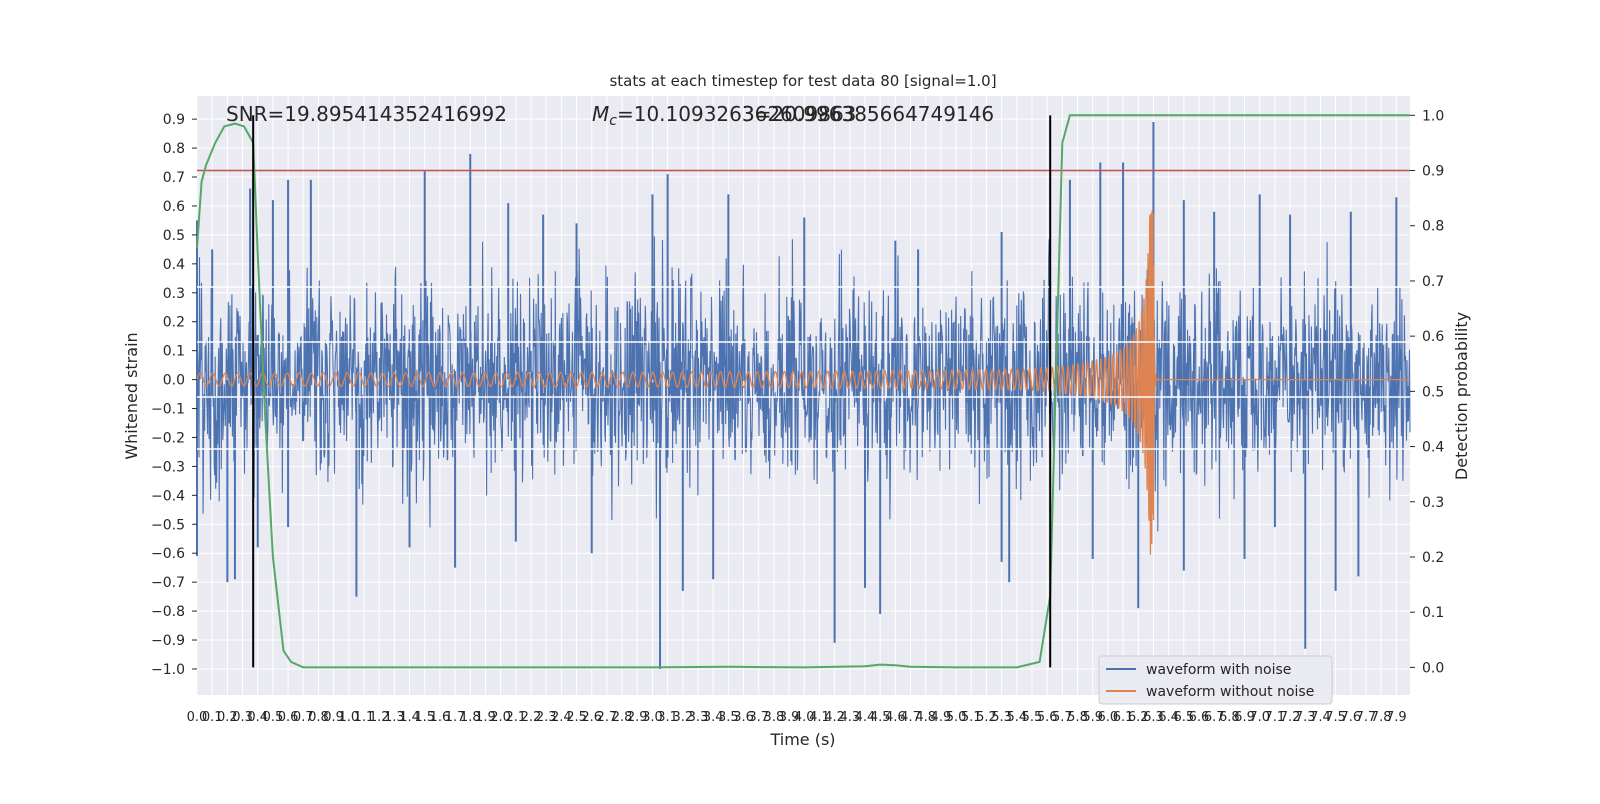 The height and width of the screenshot is (804, 1600). I want to click on x-tick-label: 2.2, so click(531, 717).